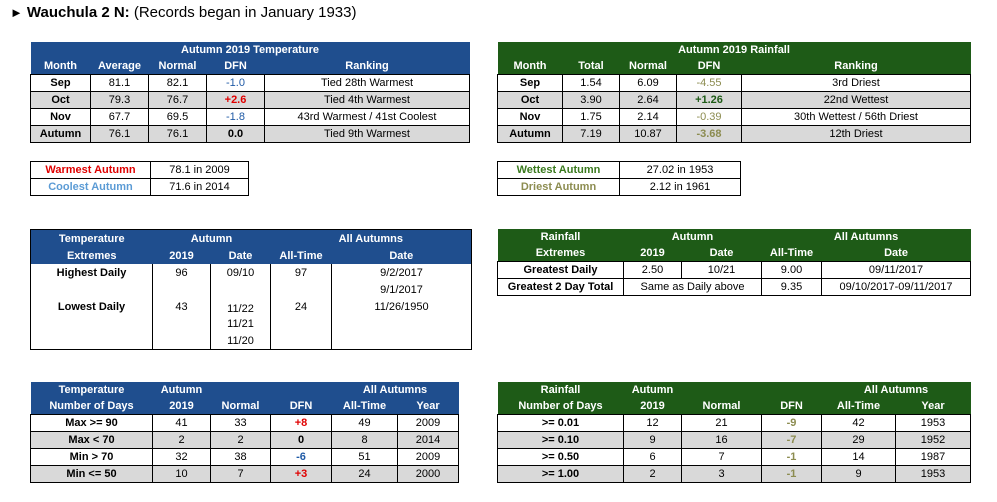 This screenshot has height=502, width=997. I want to click on coolest-autumn-label: Coolest Autumn, so click(90, 187).